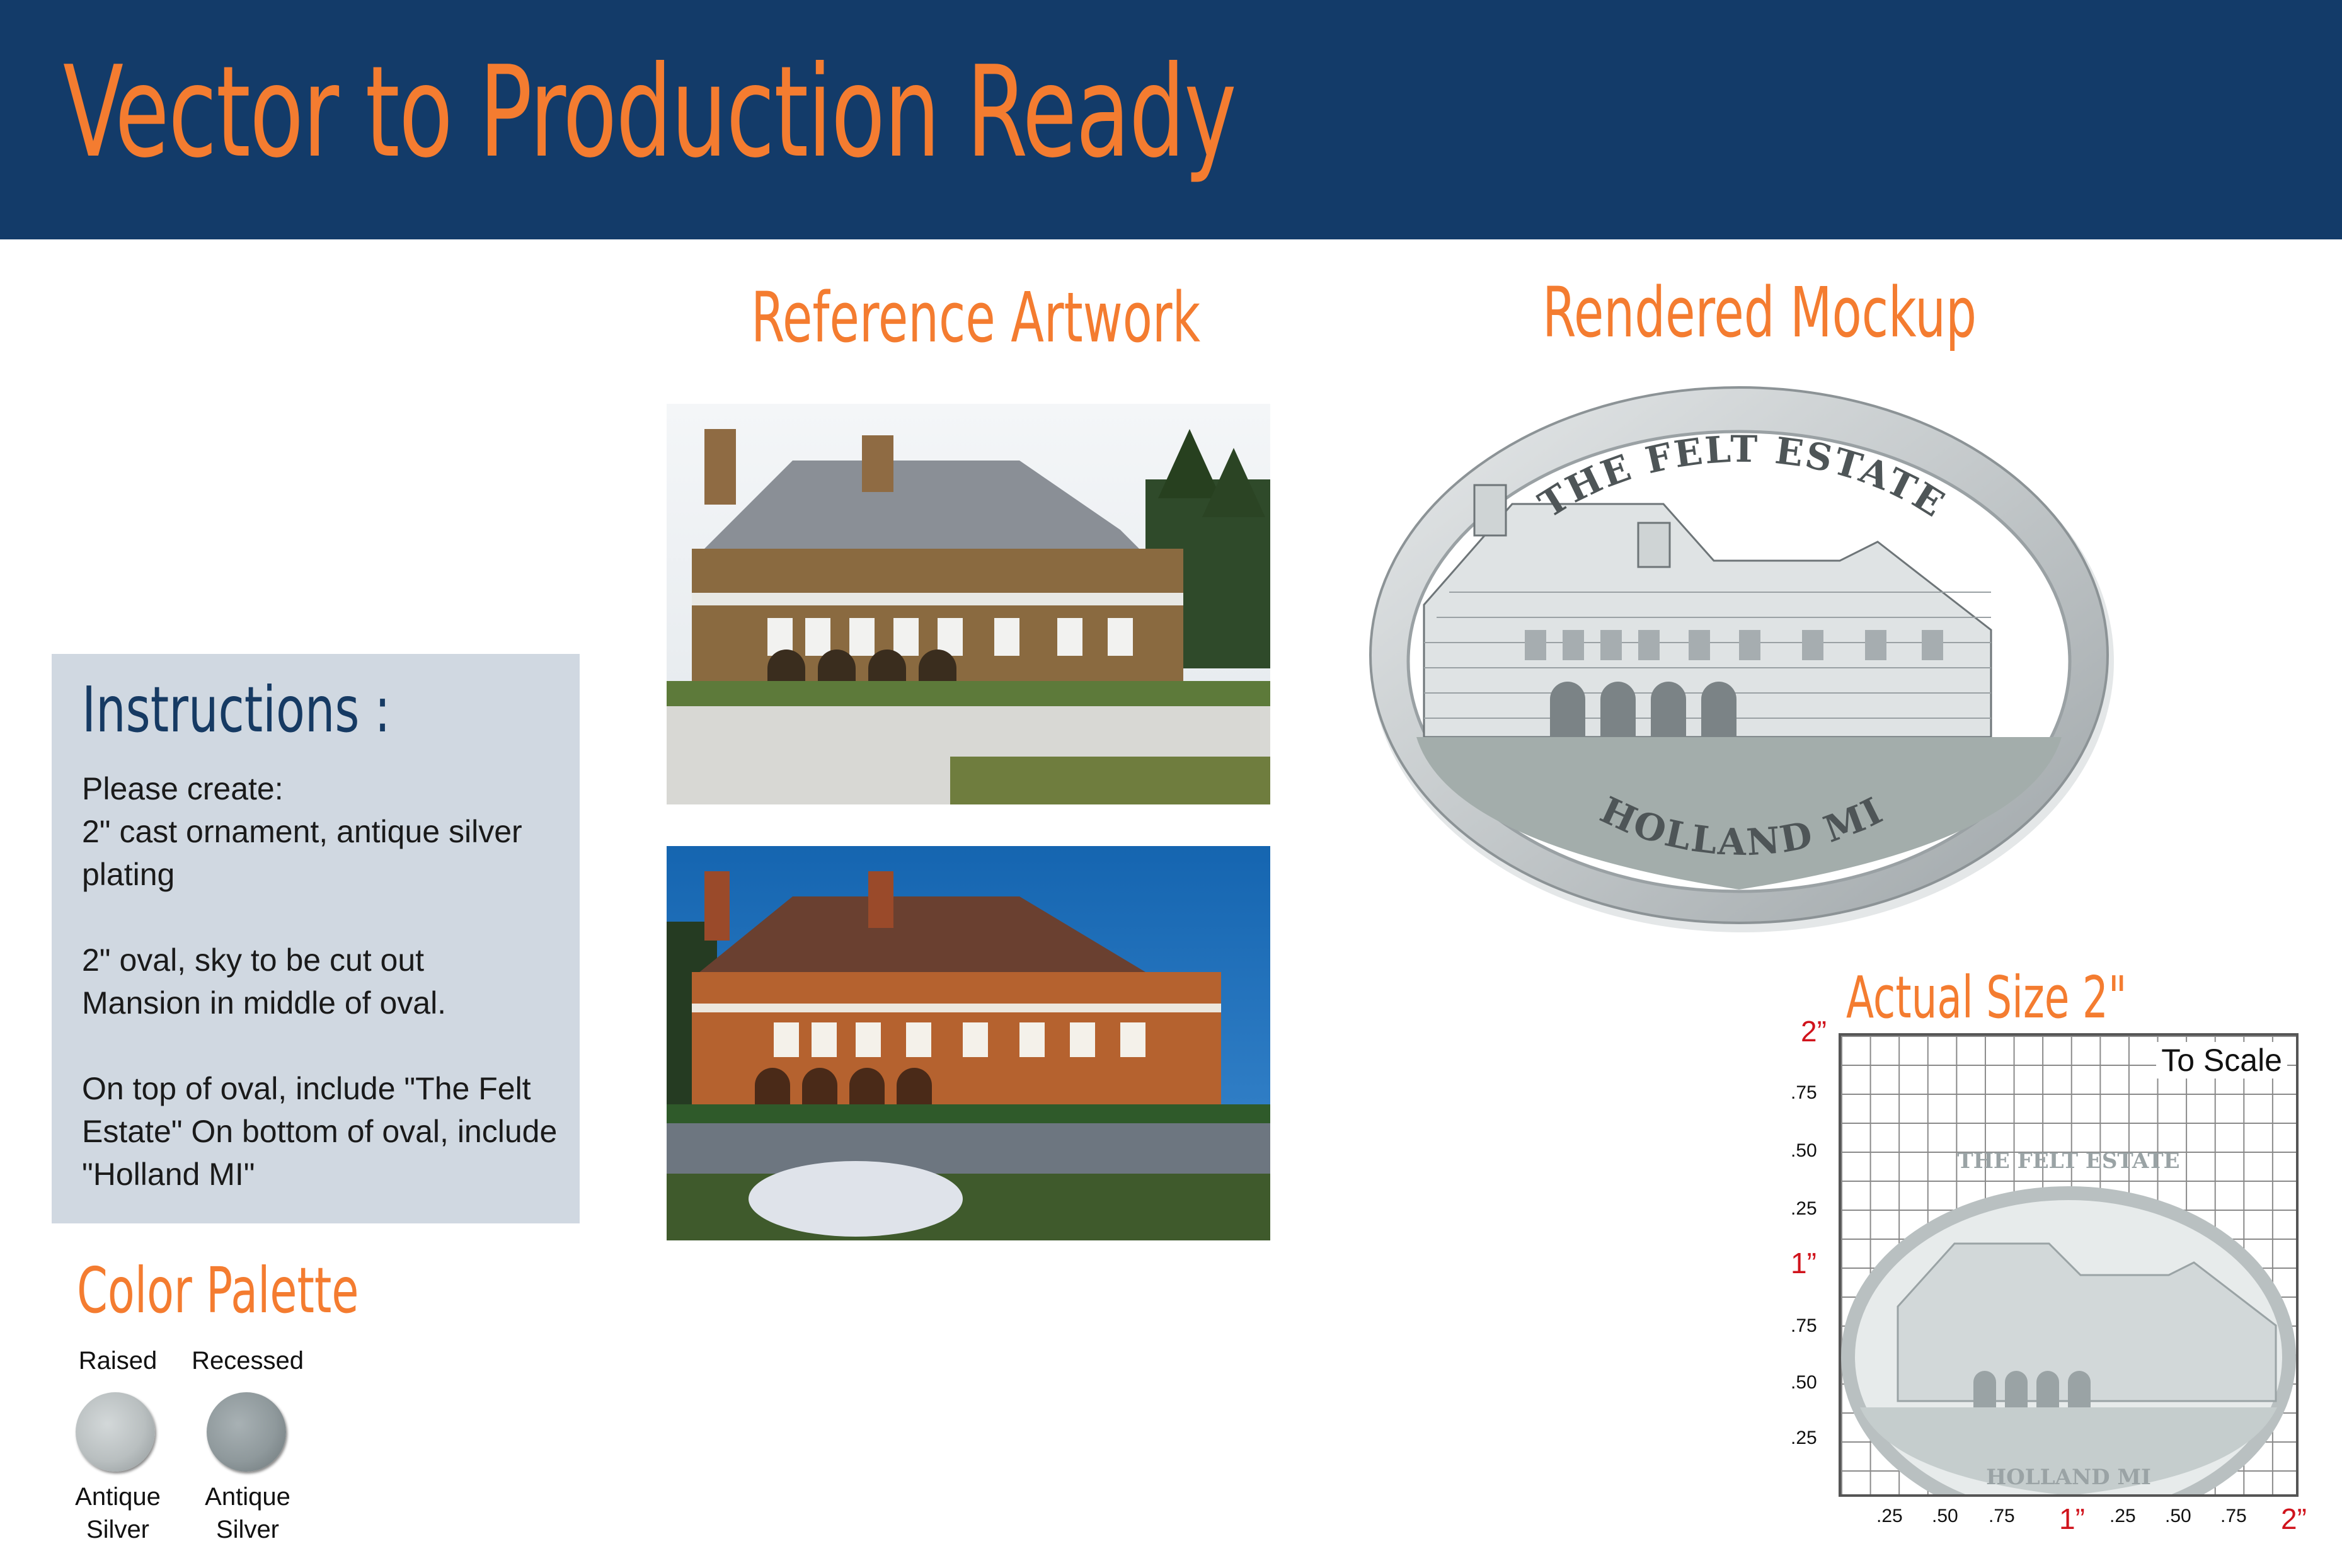  Describe the element at coordinates (264, 1003) in the screenshot. I see `instruction-line: Mansion in middle of oval.` at that location.